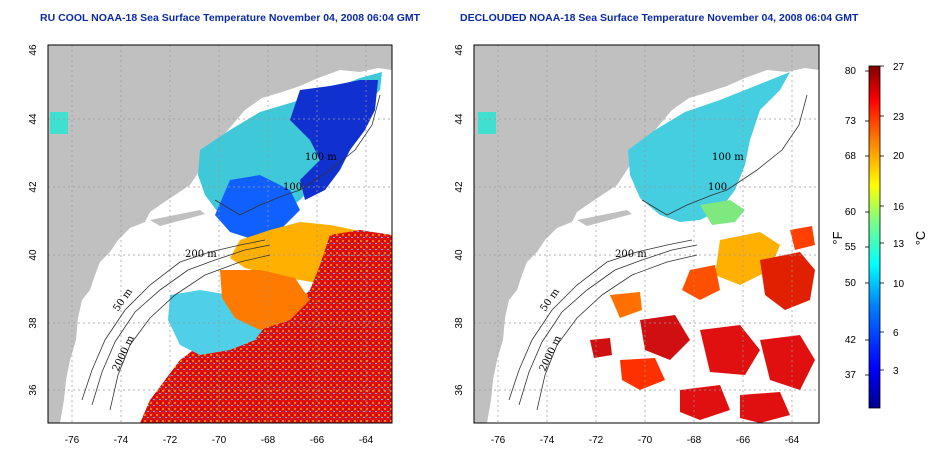 This screenshot has height=475, width=950. I want to click on f-tick: 60, so click(851, 212).